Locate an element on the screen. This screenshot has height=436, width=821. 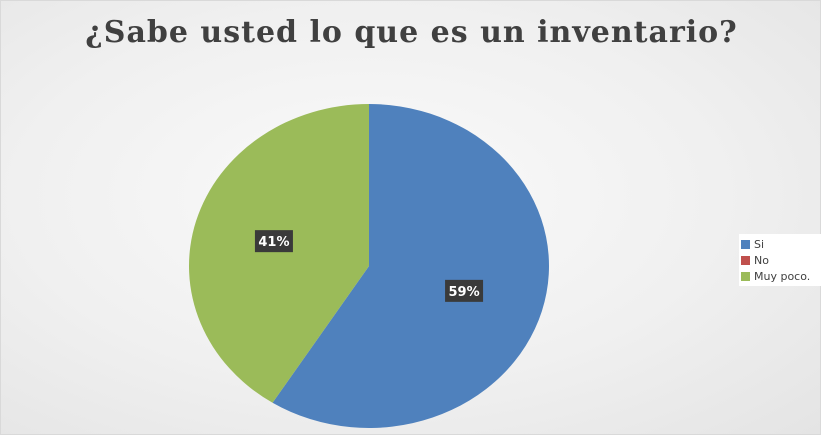
legend-swatch-muy-poco is located at coordinates (745, 276).